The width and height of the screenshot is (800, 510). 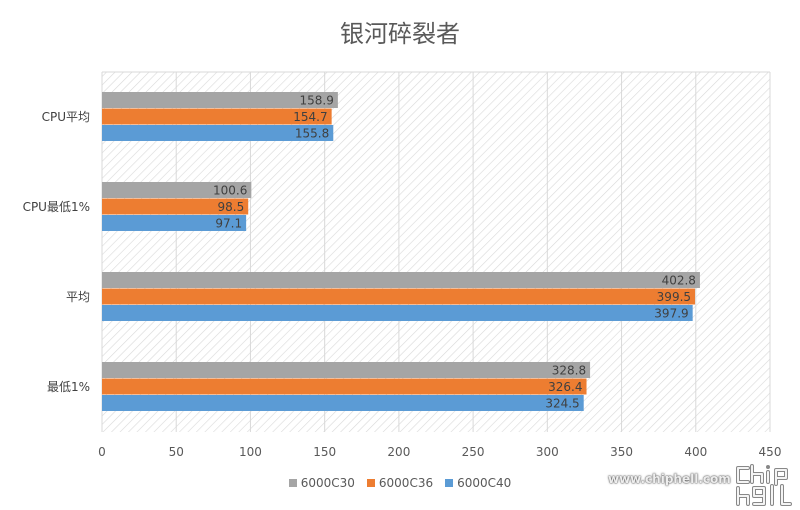 What do you see at coordinates (770, 452) in the screenshot?
I see `x-tick-label: 450` at bounding box center [770, 452].